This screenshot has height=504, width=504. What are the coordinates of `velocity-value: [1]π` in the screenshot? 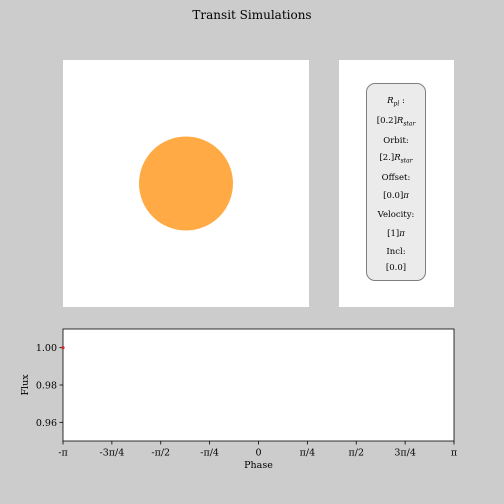 It's located at (396, 234).